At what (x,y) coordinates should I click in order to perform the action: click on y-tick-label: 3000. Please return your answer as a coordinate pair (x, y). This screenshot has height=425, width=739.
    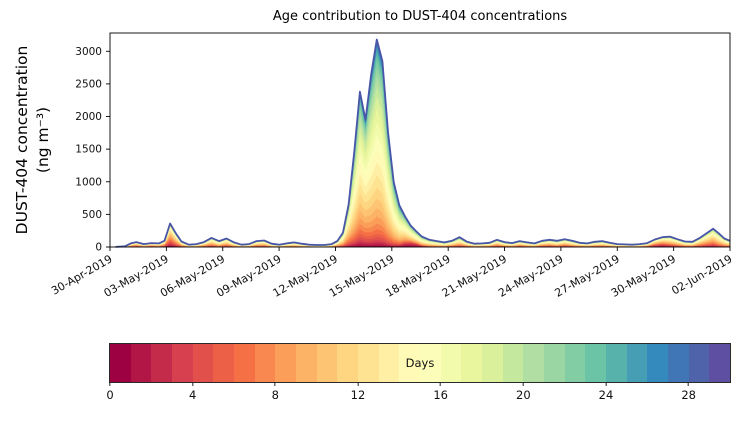
    Looking at the image, I should click on (88, 52).